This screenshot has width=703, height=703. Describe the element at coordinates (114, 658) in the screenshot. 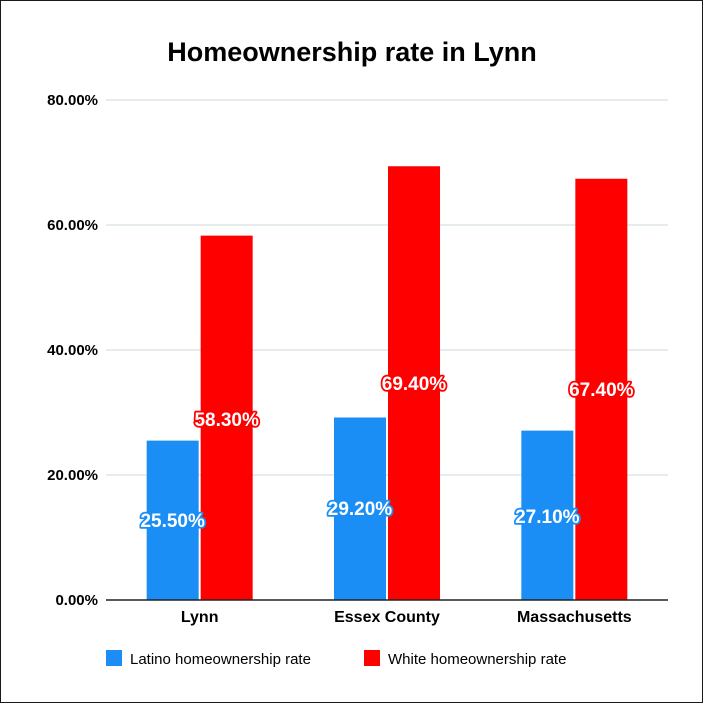

I see `legend-swatch-latino` at that location.